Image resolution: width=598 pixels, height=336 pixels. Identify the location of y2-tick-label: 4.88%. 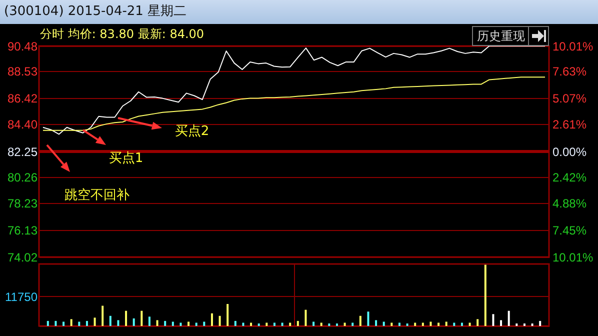
(569, 203).